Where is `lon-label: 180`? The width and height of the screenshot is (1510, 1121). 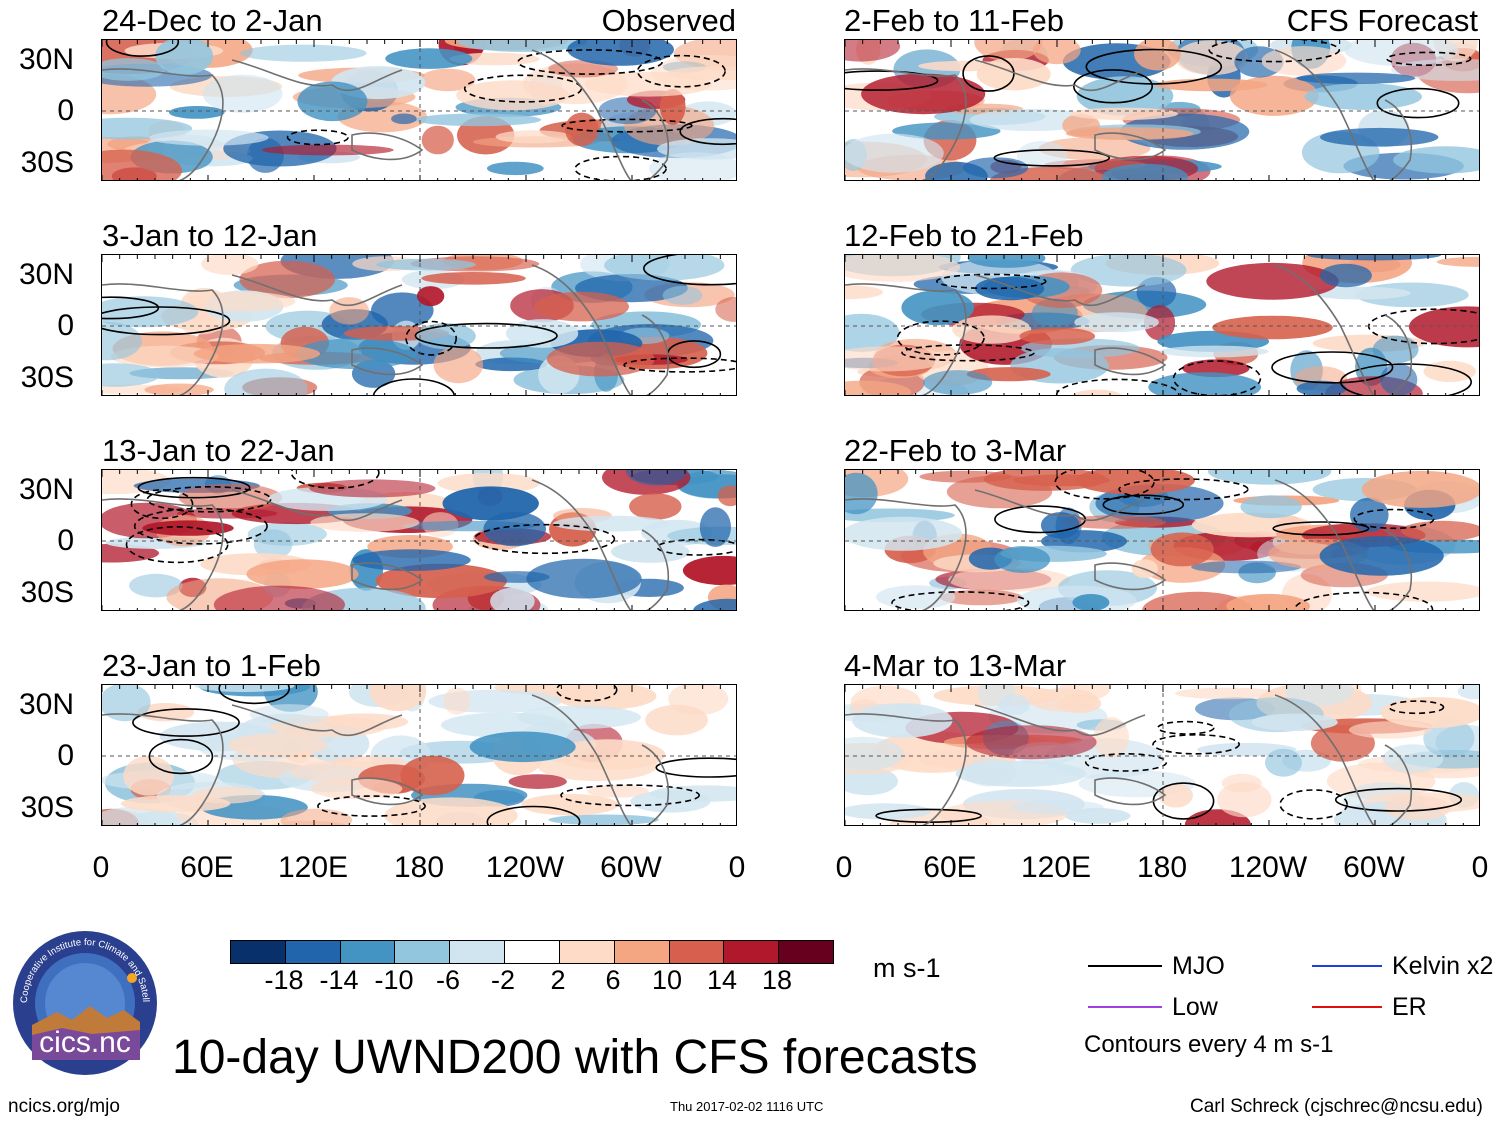 lon-label: 180 is located at coordinates (419, 867).